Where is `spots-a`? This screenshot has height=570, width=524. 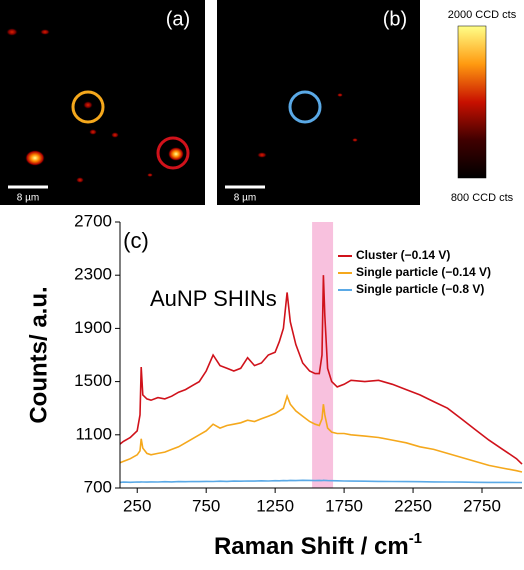
spots-a is located at coordinates (95, 105).